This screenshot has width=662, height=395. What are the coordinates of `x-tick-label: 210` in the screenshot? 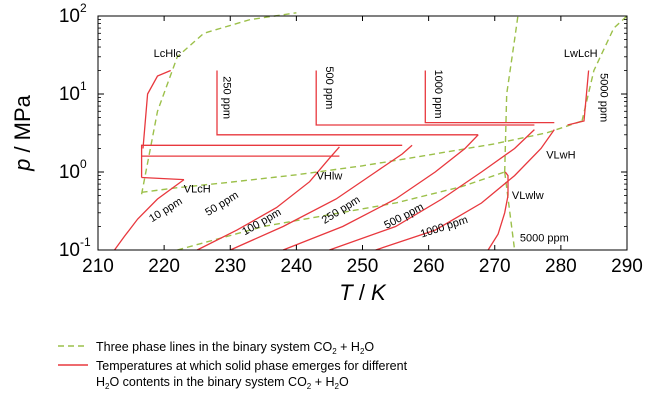 It's located at (98, 266).